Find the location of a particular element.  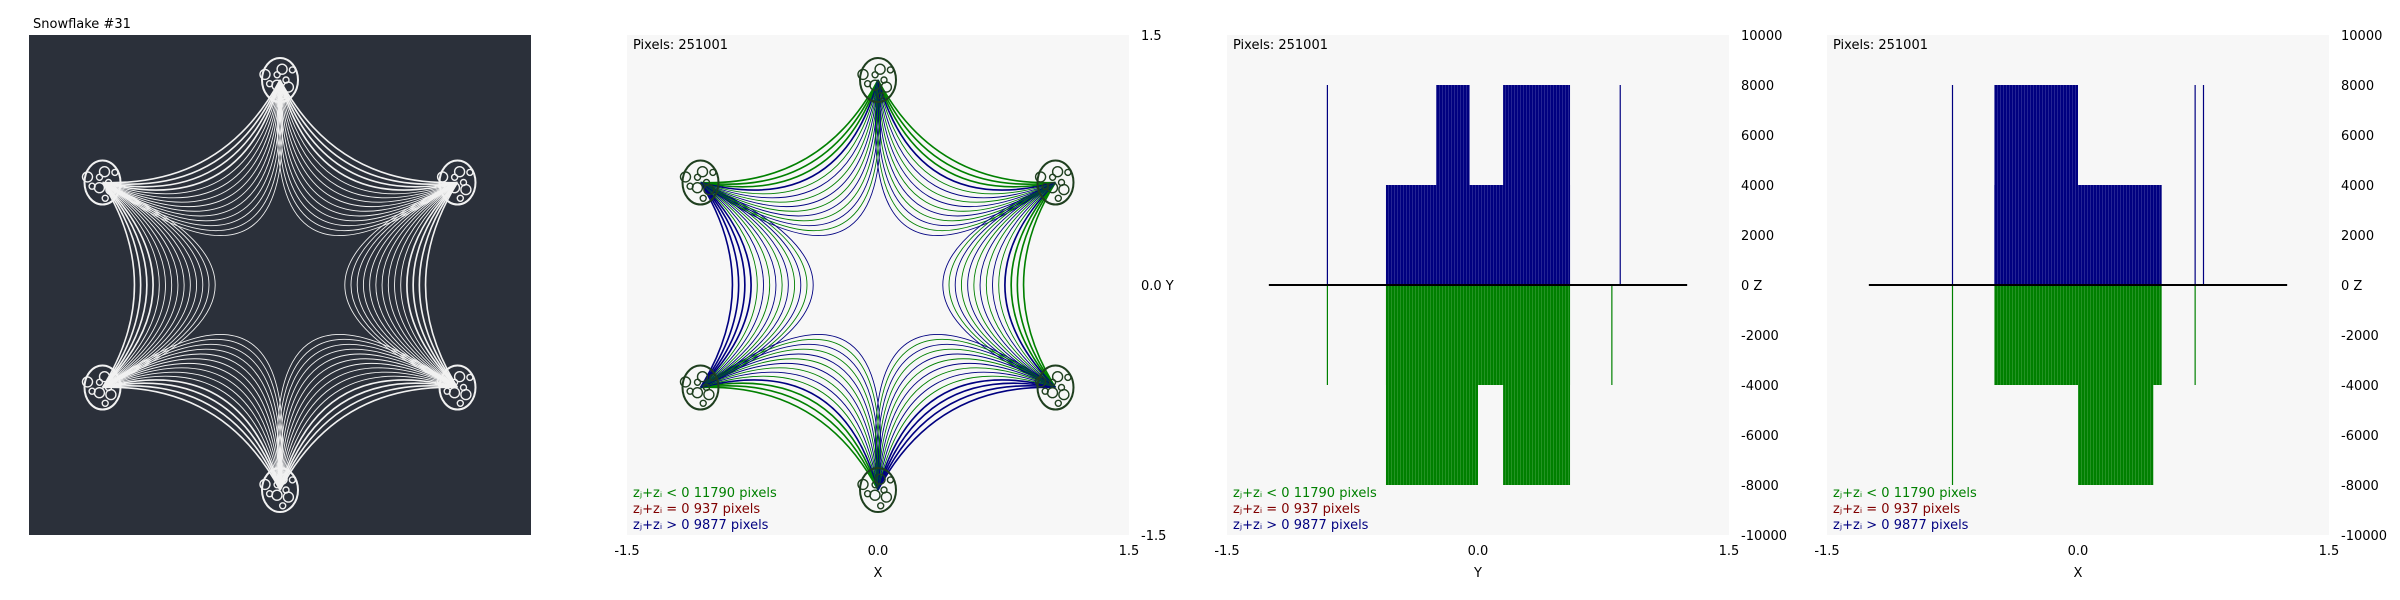

negative-block is located at coordinates (1431, 385).